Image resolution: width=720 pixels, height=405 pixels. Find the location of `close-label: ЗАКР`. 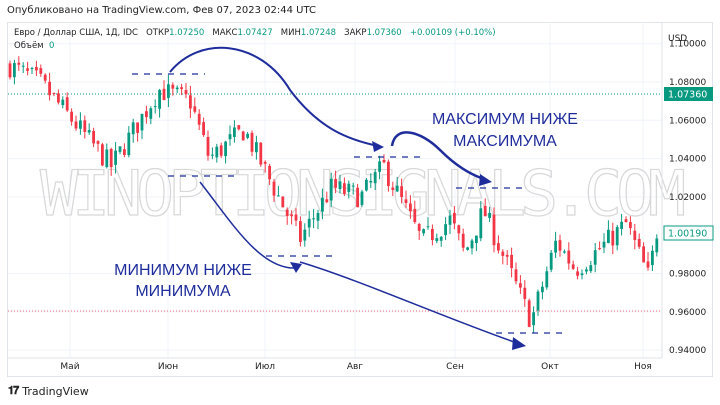

close-label: ЗАКР is located at coordinates (355, 33).